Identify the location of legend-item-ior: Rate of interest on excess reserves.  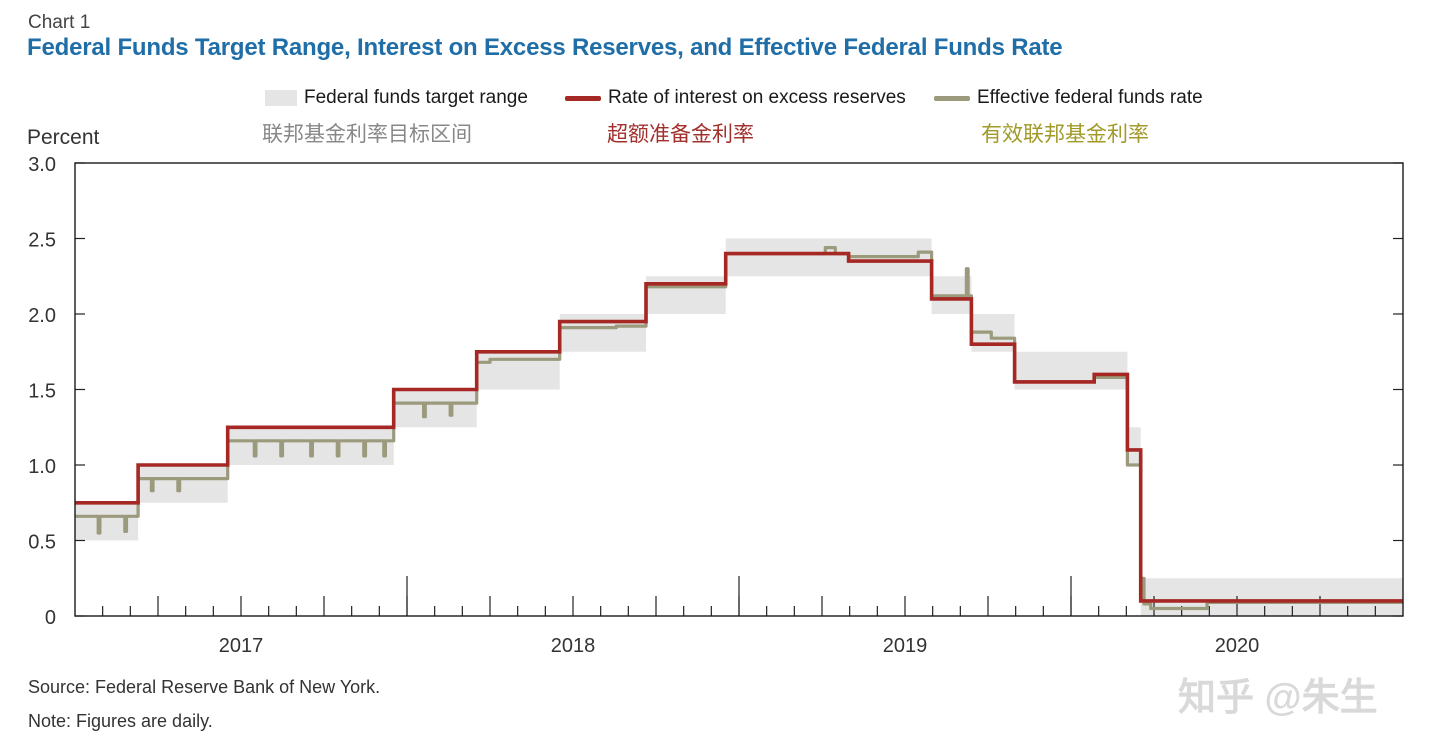
(735, 98).